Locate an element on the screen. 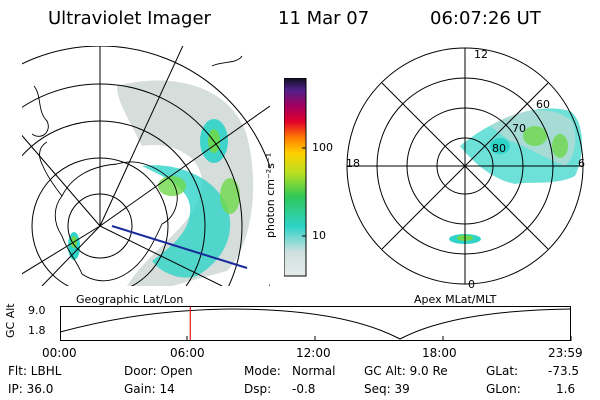  colorbar is located at coordinates (295, 177).